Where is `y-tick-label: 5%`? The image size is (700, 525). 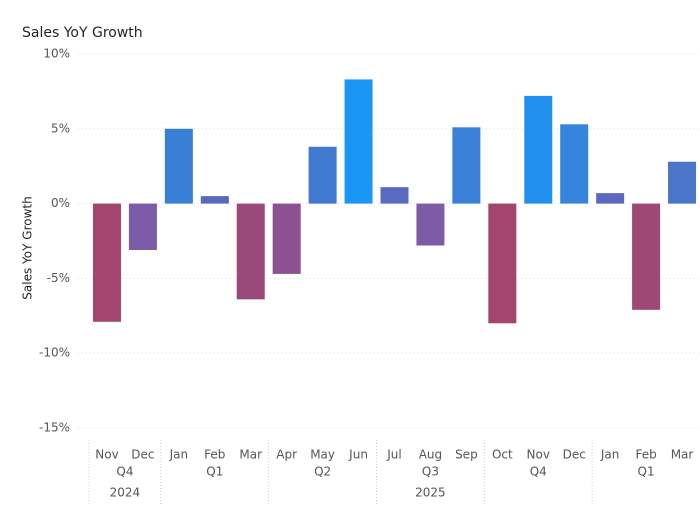
y-tick-label: 5% is located at coordinates (60, 128).